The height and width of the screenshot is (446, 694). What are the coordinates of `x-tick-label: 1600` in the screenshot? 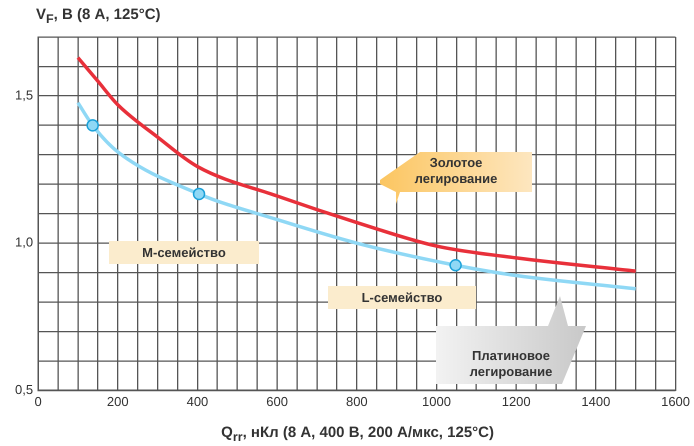 It's located at (675, 401).